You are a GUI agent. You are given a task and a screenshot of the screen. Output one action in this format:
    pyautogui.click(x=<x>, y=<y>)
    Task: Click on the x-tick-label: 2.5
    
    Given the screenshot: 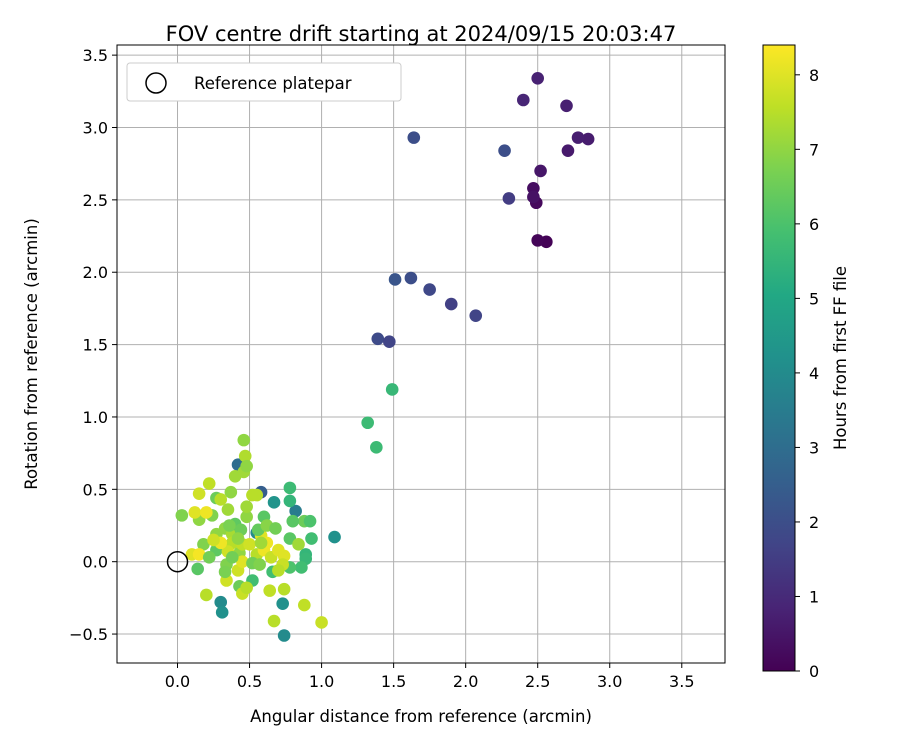 What is the action you would take?
    pyautogui.click(x=537, y=681)
    